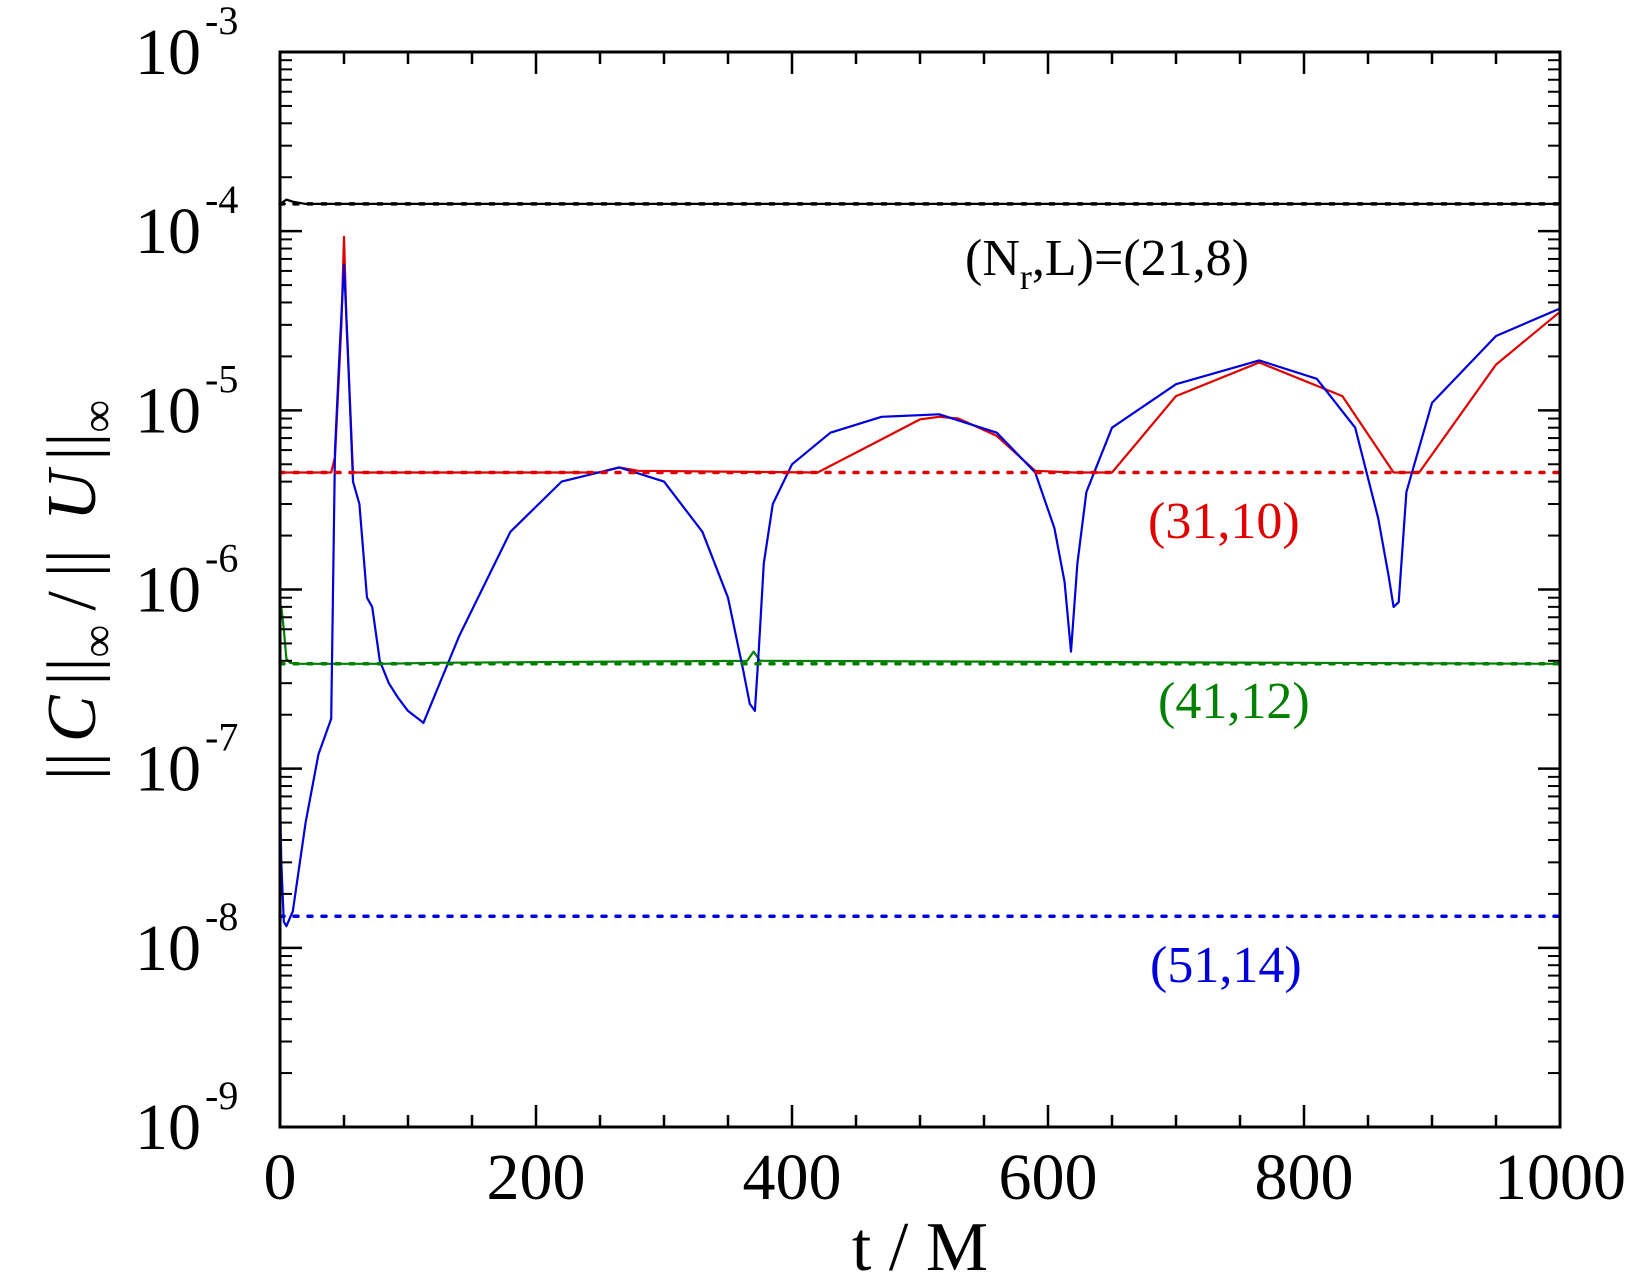 Image resolution: width=1650 pixels, height=1275 pixels. I want to click on annotation-21-8: (Nr,L)=(21,8), so click(1107, 263).